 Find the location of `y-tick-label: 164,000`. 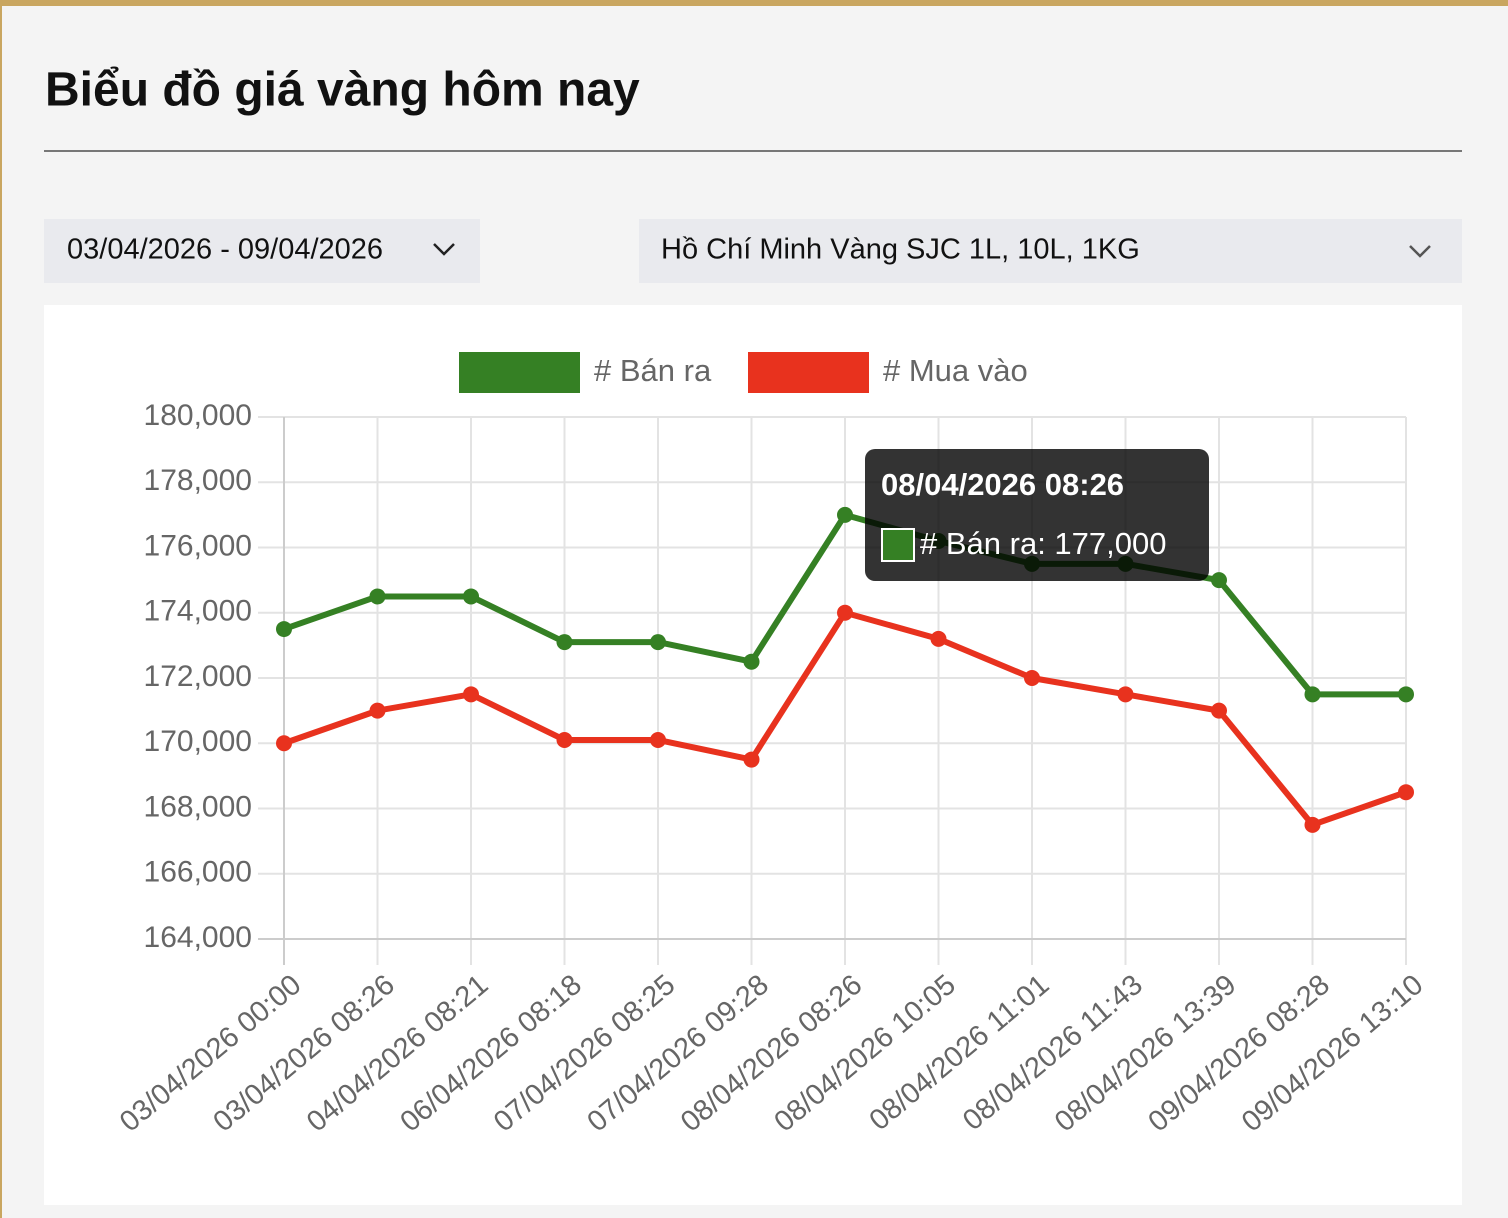

y-tick-label: 164,000 is located at coordinates (198, 937).